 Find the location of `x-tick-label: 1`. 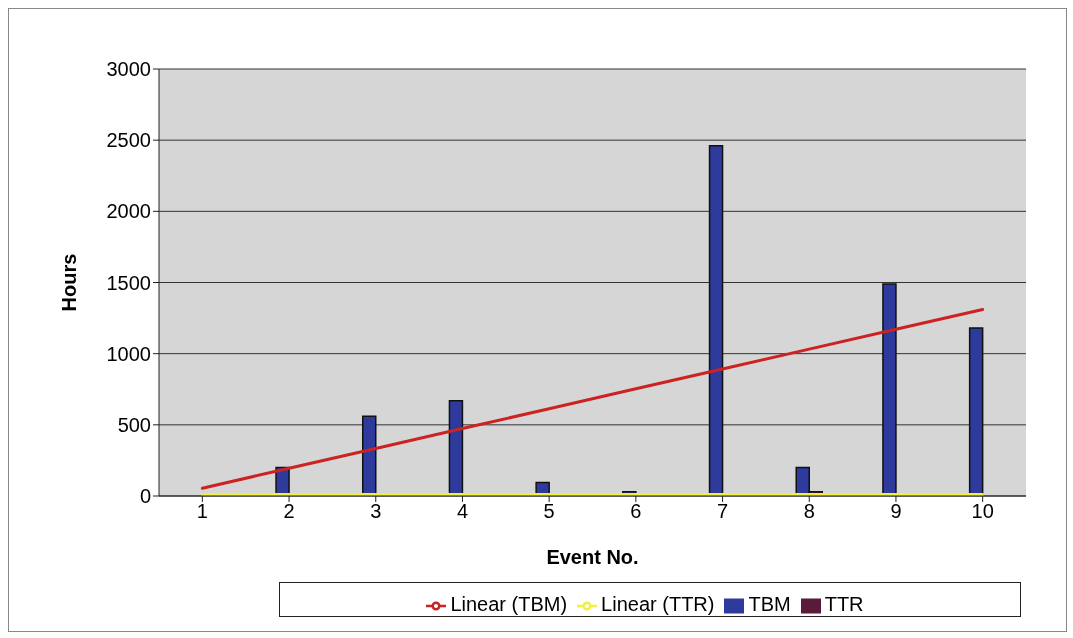

x-tick-label: 1 is located at coordinates (202, 511).